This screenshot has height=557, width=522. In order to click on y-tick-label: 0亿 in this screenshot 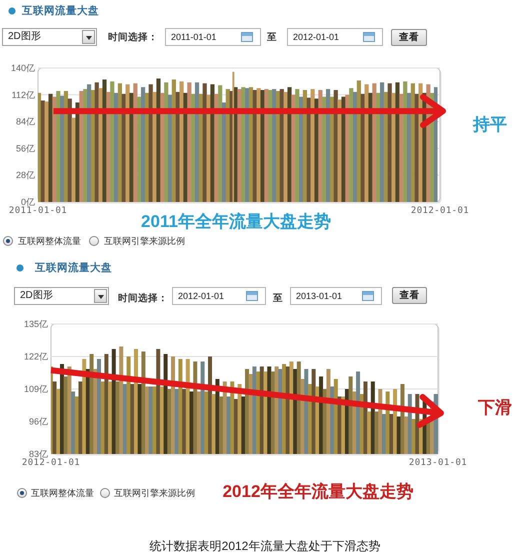, I will do `click(27, 202)`.